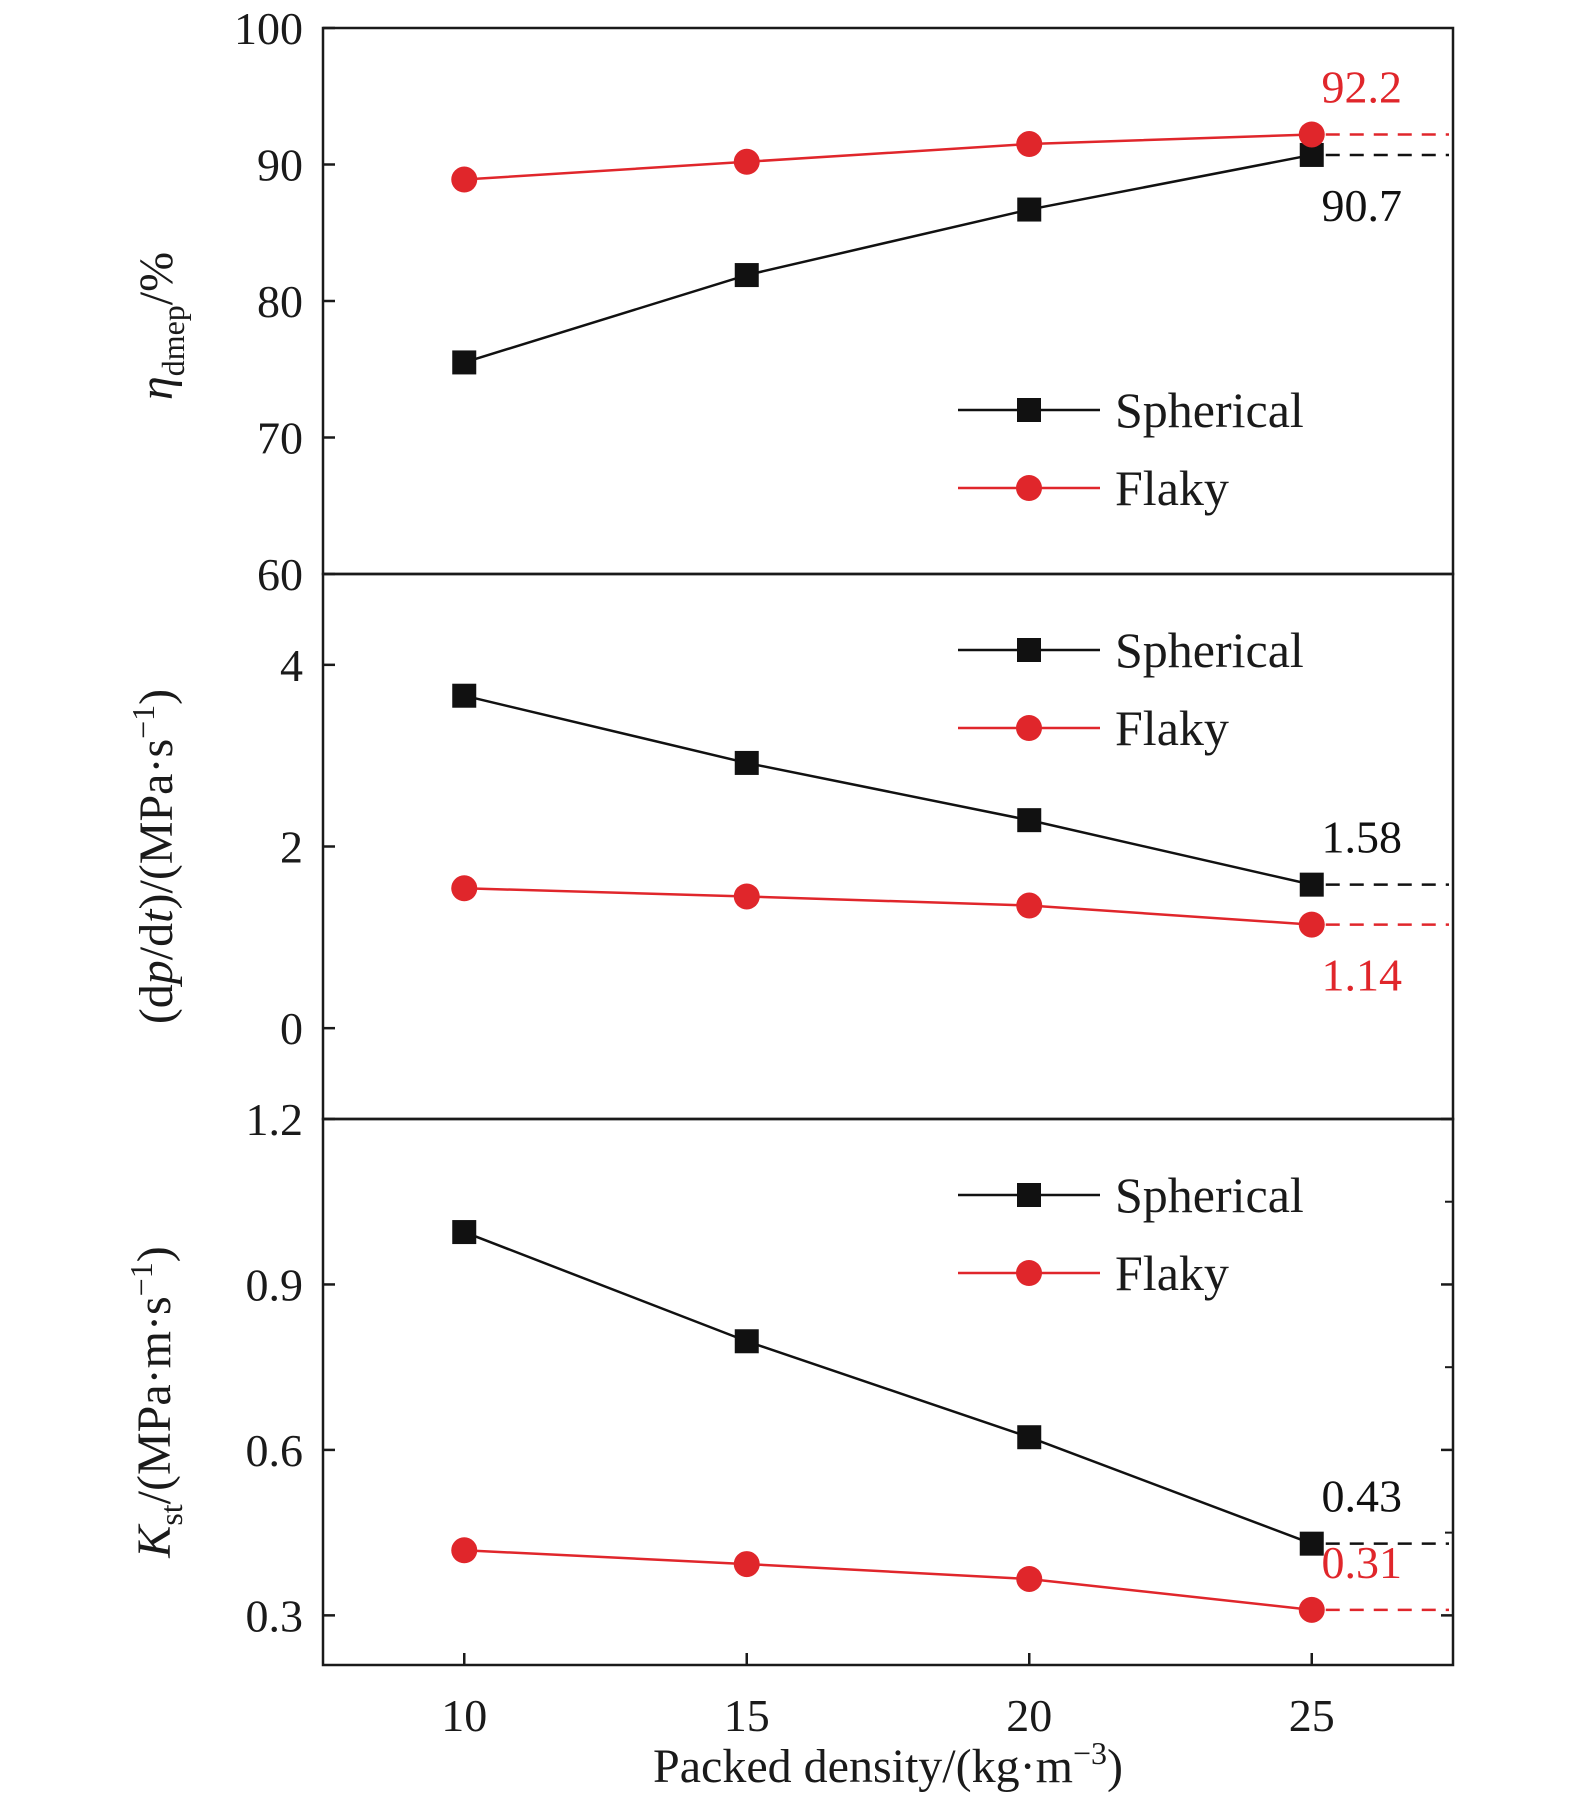 The image size is (1575, 1806). I want to click on y-tick-label: 0, so click(291, 1028).